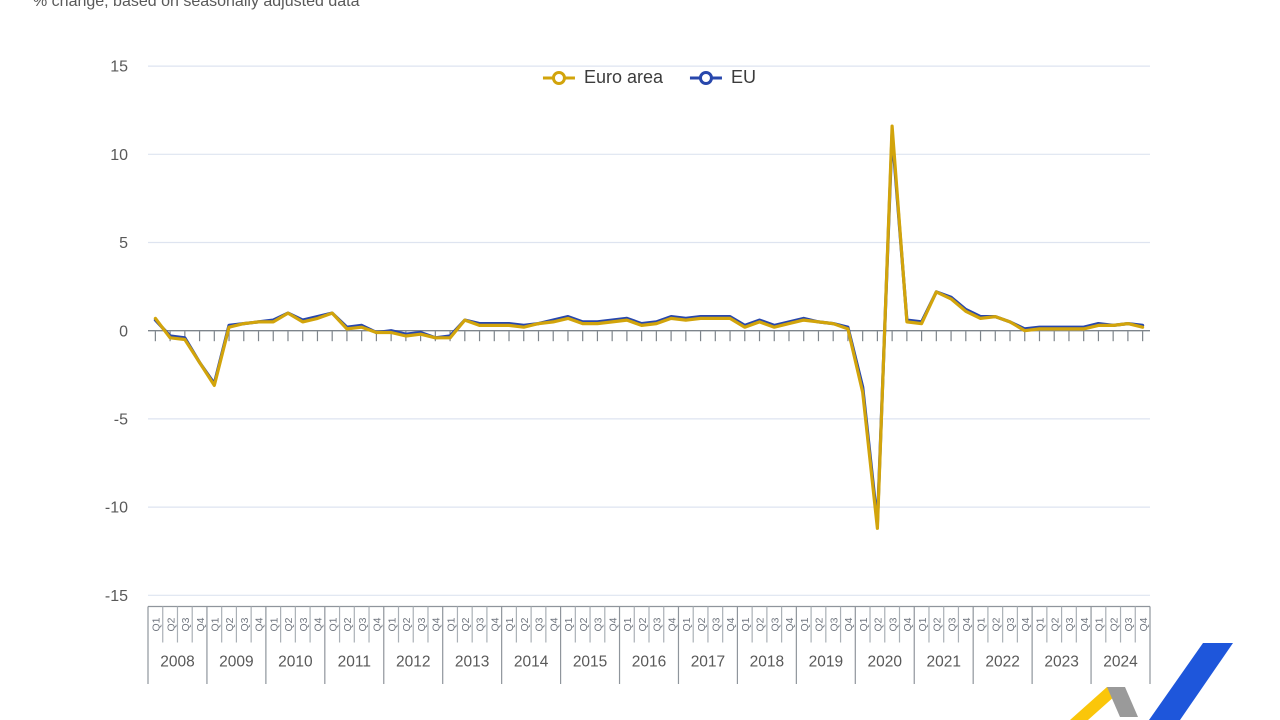 The width and height of the screenshot is (1280, 720). I want to click on logo-gray-shape, so click(1122, 702).